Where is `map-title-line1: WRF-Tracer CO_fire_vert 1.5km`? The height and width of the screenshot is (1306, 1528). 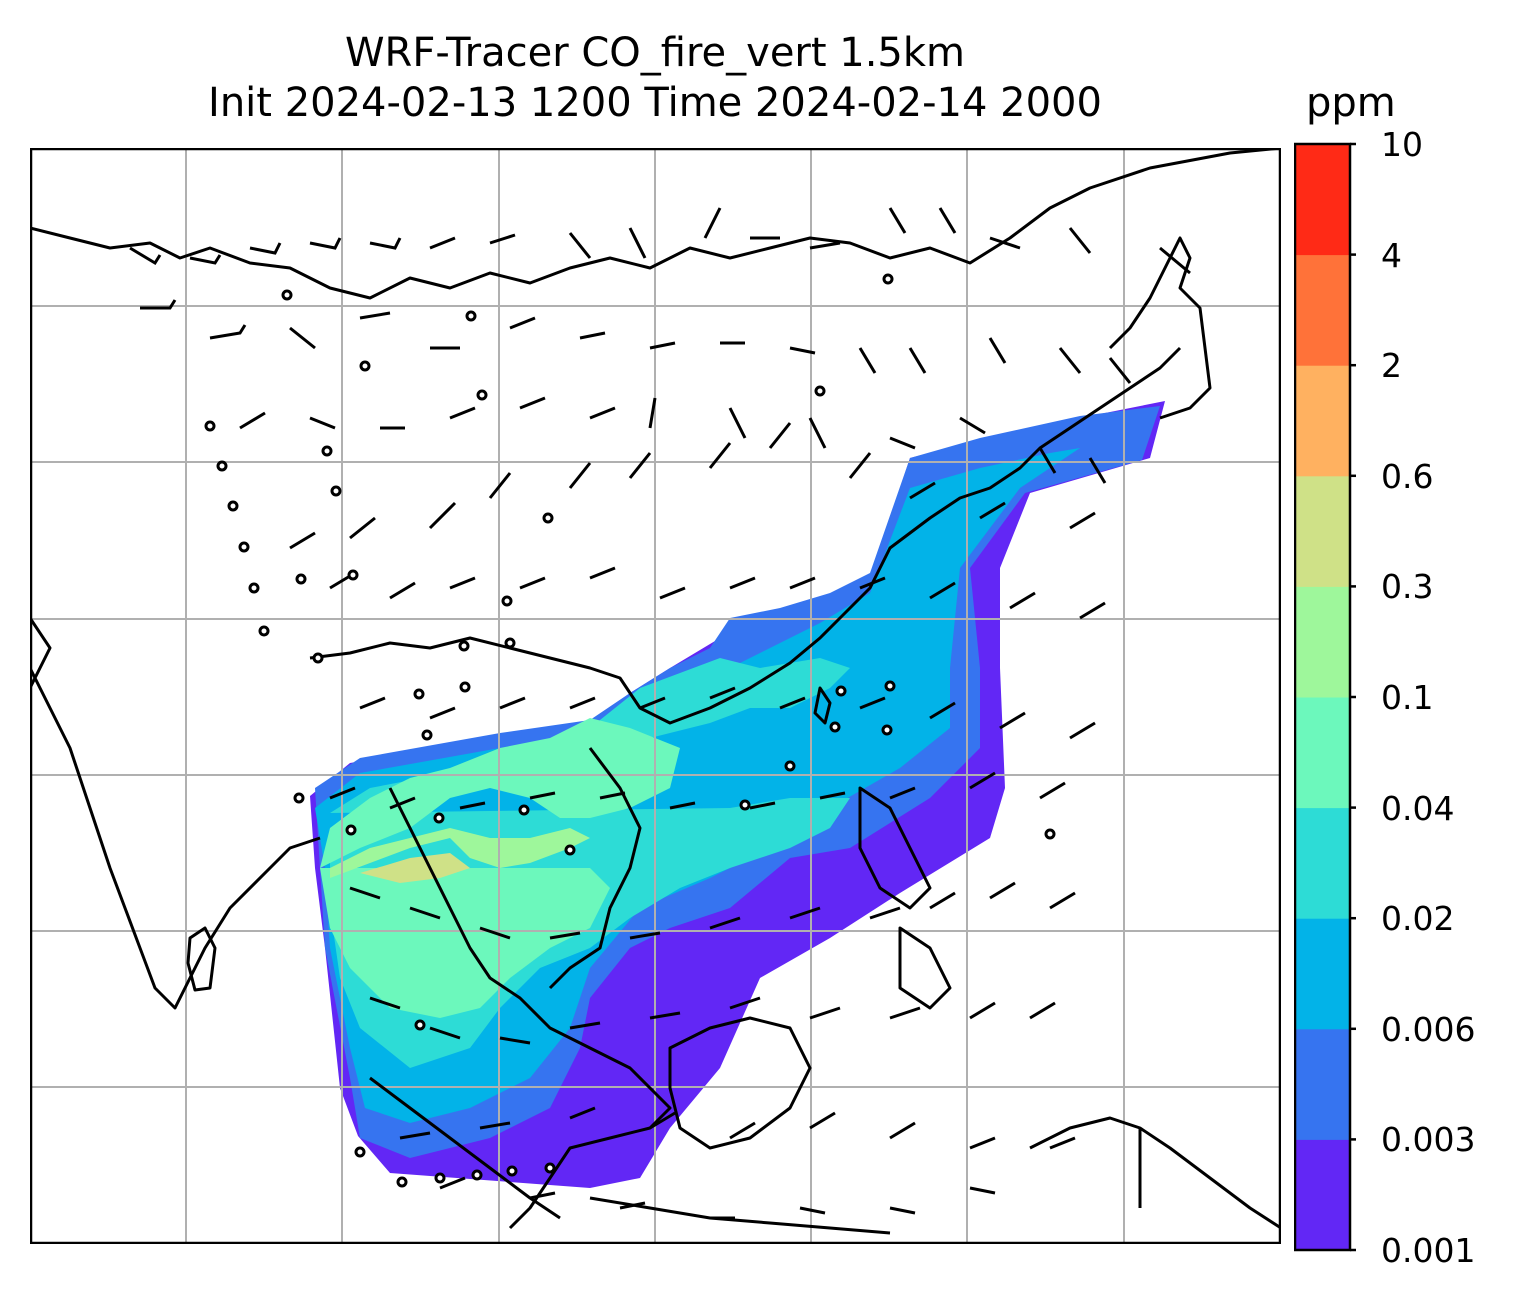 map-title-line1: WRF-Tracer CO_fire_vert 1.5km is located at coordinates (655, 53).